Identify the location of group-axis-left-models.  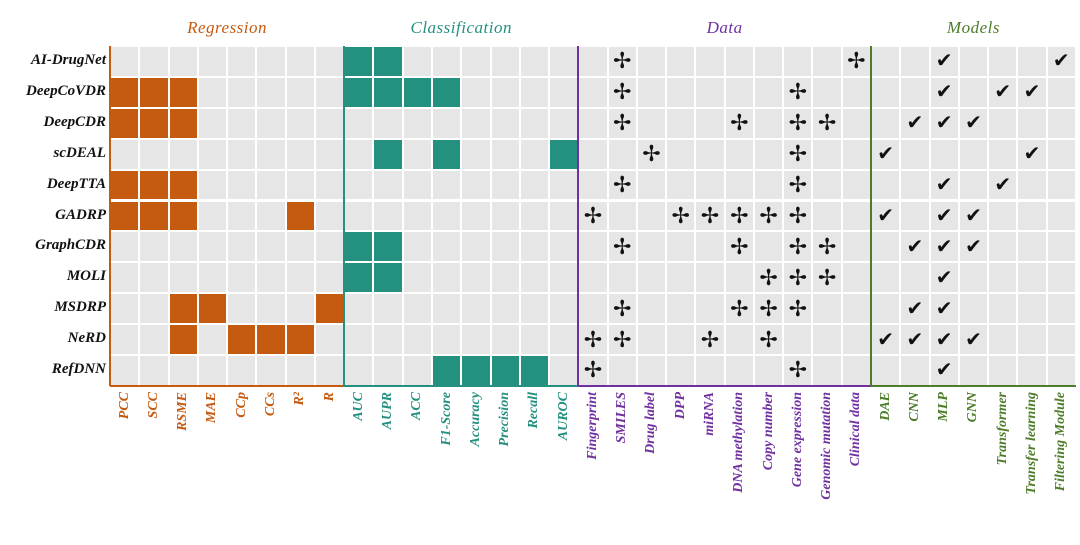
(871, 216).